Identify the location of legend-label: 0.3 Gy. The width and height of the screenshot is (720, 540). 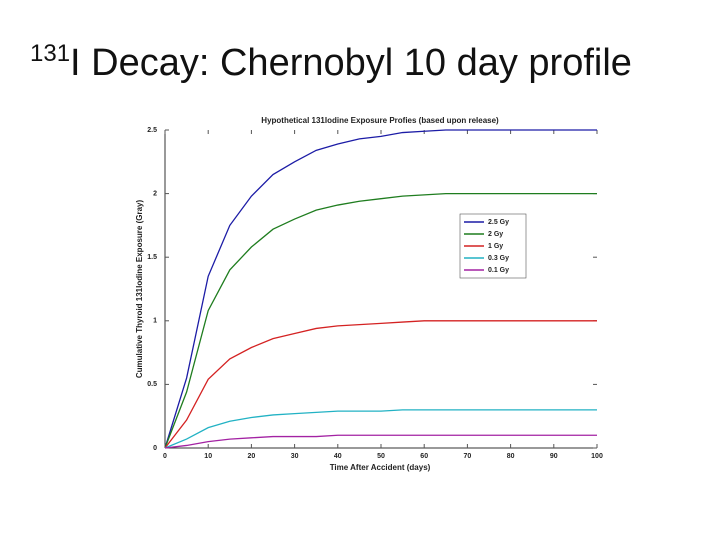
(498, 258).